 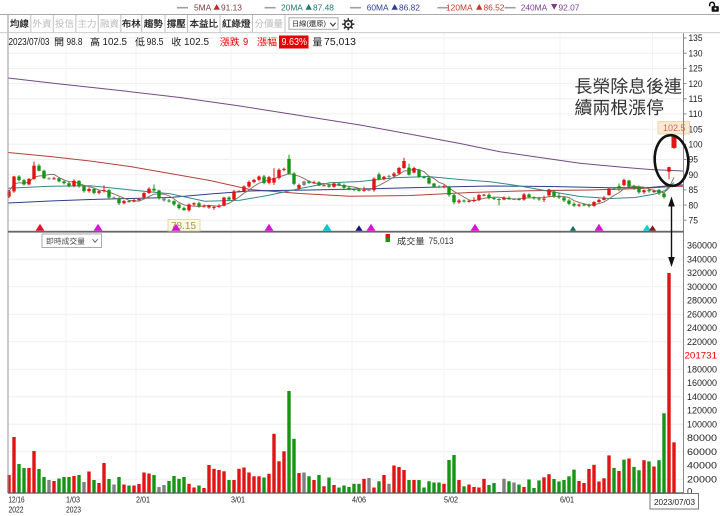 What do you see at coordinates (73, 500) in the screenshot?
I see `svg-text: 1/03` at bounding box center [73, 500].